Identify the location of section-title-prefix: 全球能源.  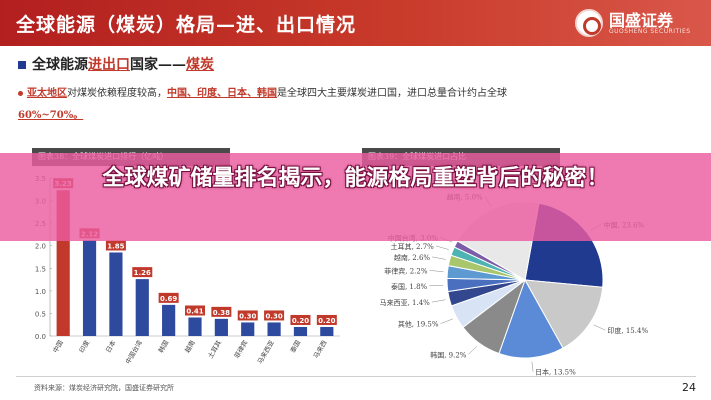
(60, 65).